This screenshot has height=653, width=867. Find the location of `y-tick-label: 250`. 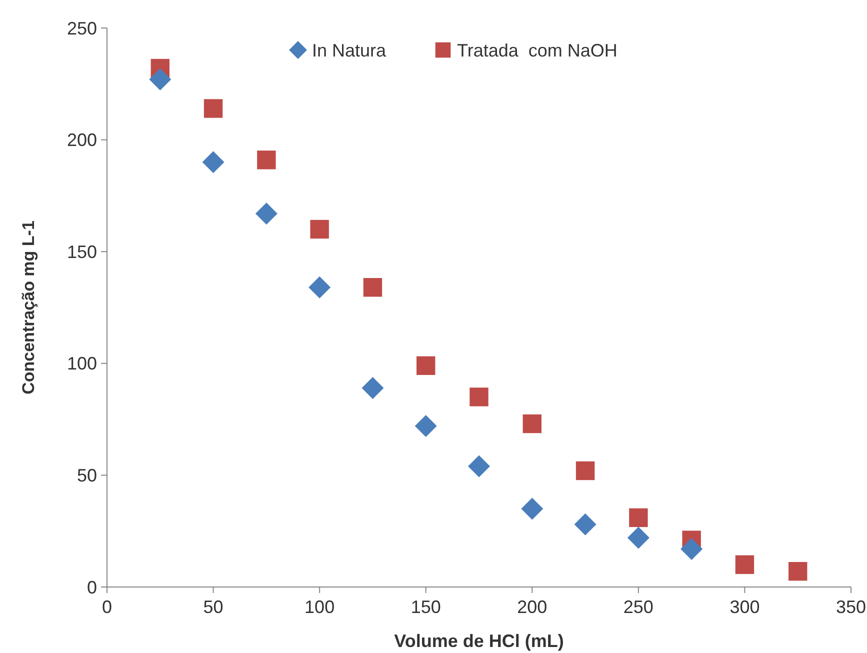

y-tick-label: 250 is located at coordinates (81, 28).